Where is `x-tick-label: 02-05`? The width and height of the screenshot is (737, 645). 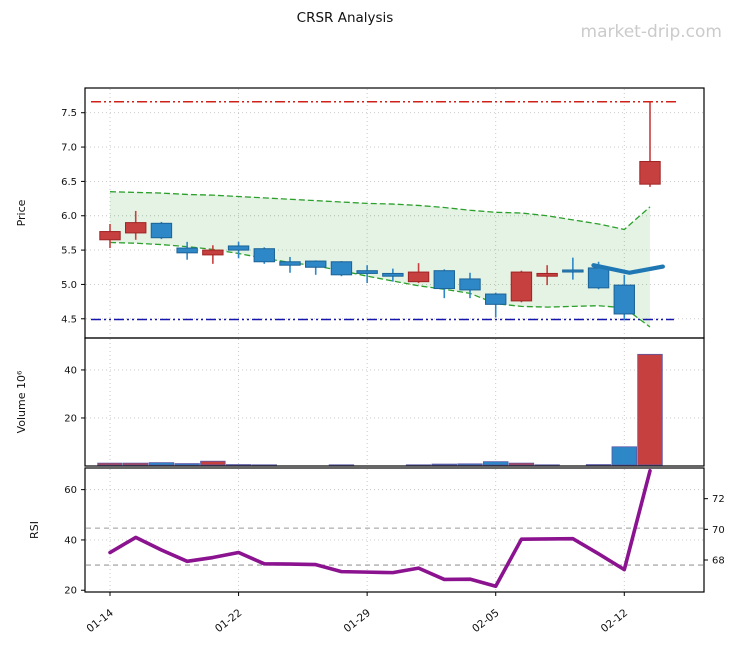
x-tick-label: 02-05 is located at coordinates (485, 621).